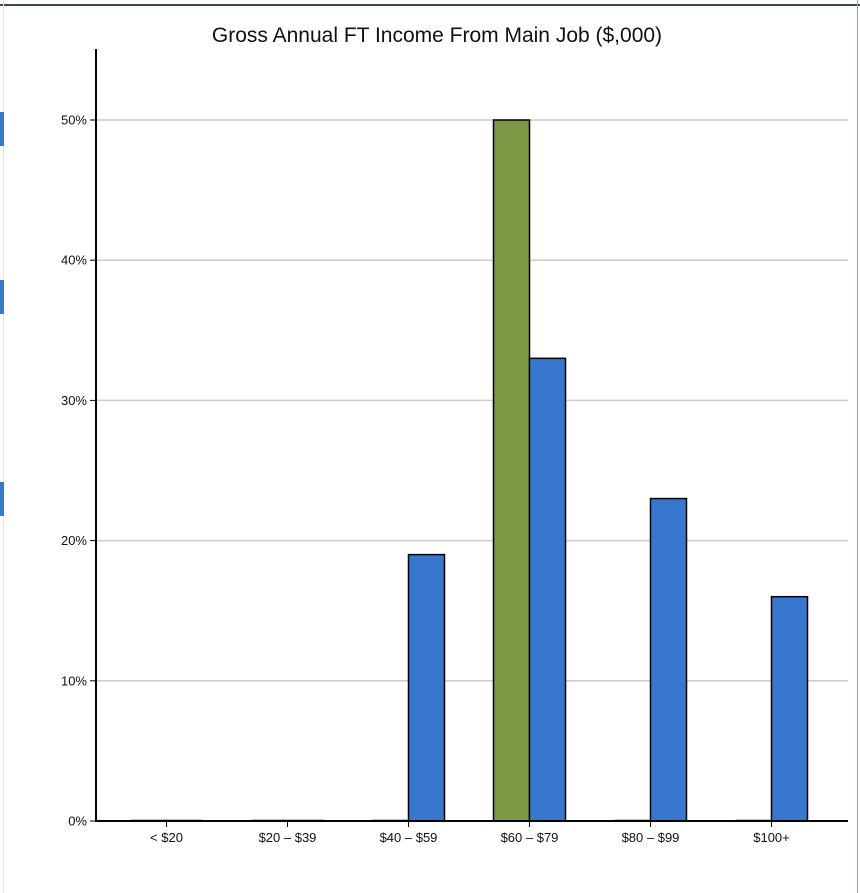 The width and height of the screenshot is (860, 893). I want to click on x-tick-label: $80 – $99, so click(651, 837).